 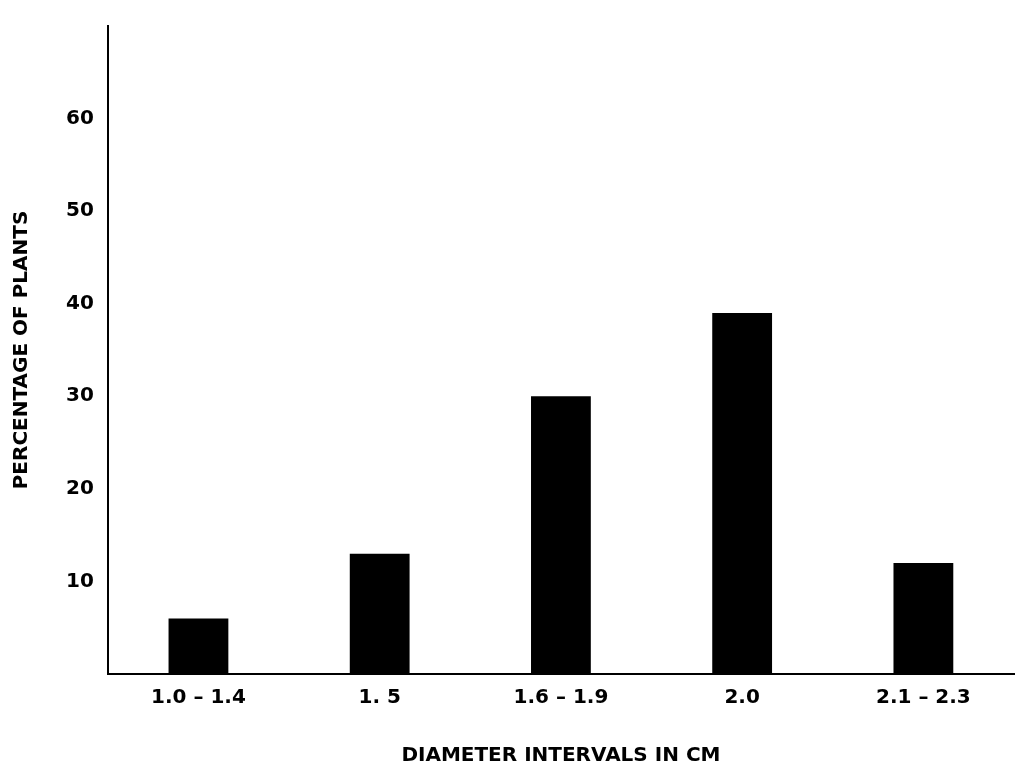 I want to click on x-tick-label: 1. 5, so click(x=379, y=696).